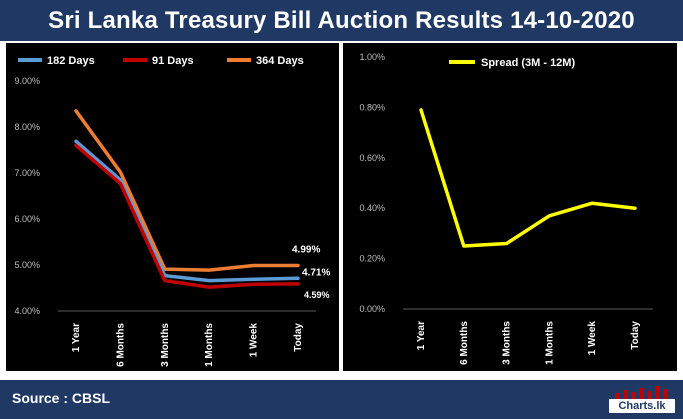 The height and width of the screenshot is (419, 683). I want to click on y-tick-label: 5.00%, so click(27, 265).